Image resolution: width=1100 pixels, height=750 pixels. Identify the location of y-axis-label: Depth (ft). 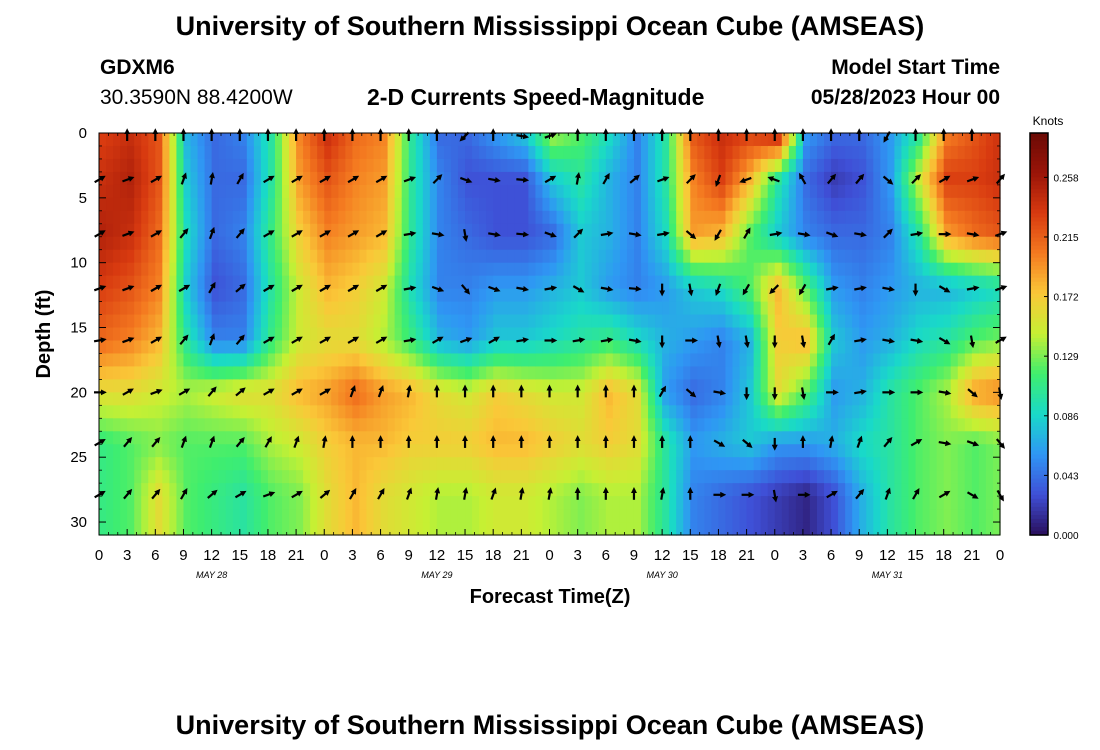
(44, 334).